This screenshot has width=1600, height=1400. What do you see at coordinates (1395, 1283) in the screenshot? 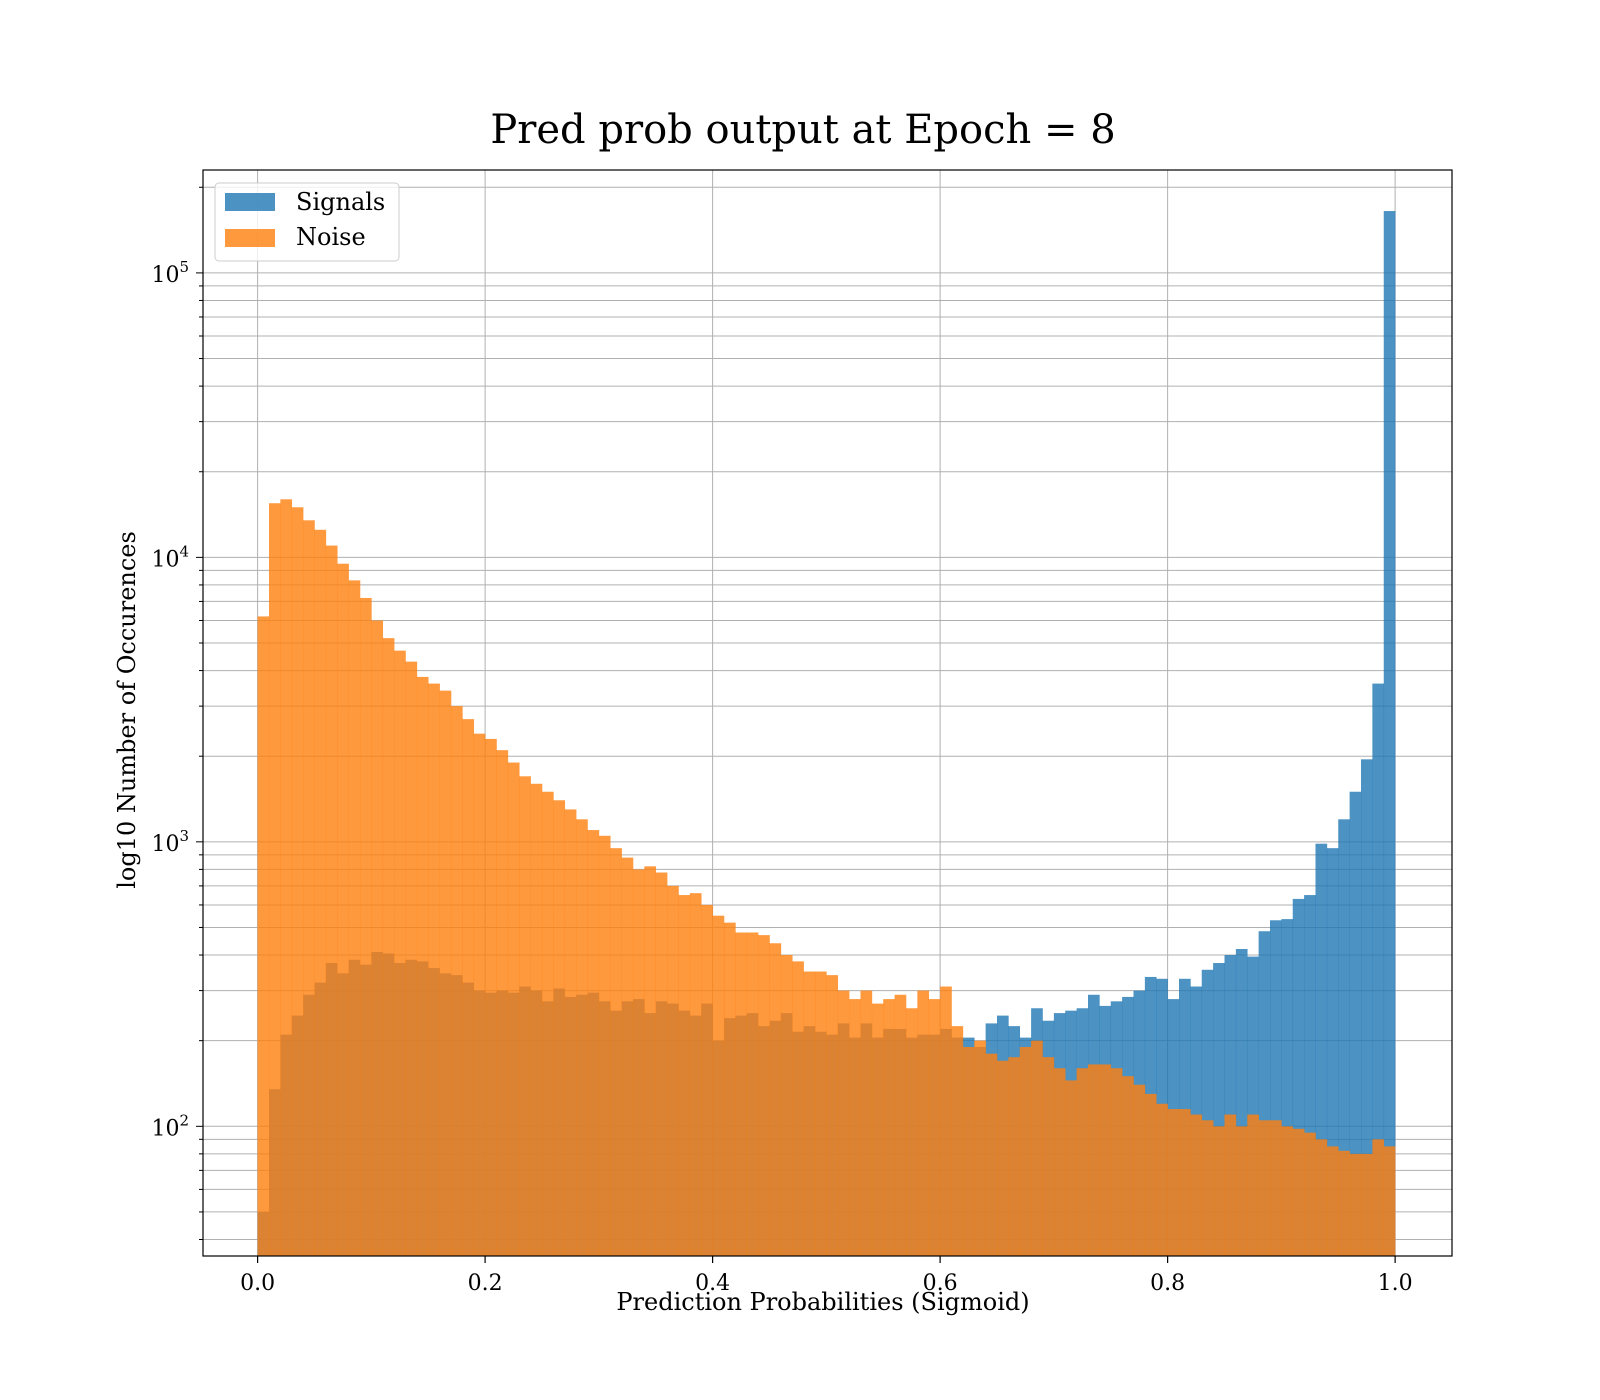
I see `x-tick-label: 1.0` at bounding box center [1395, 1283].